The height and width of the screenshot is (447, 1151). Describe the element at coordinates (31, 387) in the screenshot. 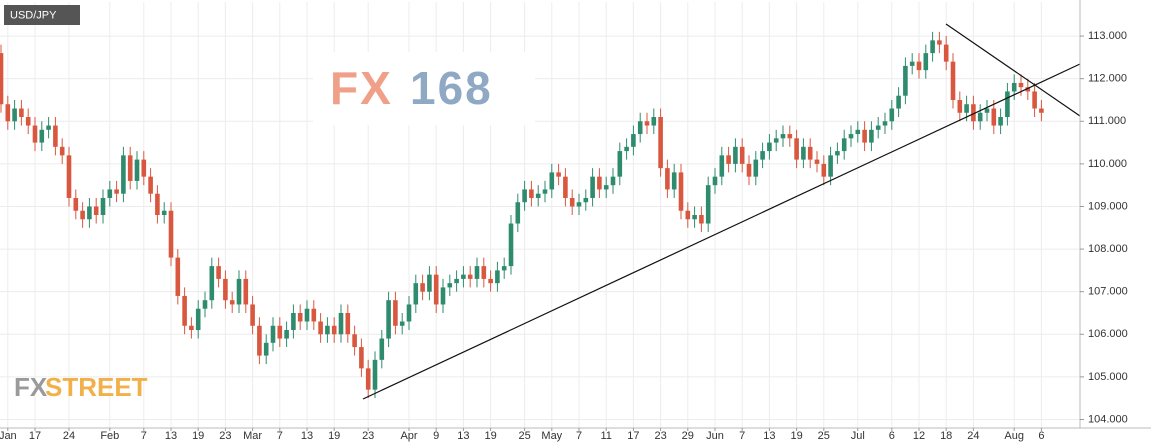

I see `watermark-fxs: FX` at that location.